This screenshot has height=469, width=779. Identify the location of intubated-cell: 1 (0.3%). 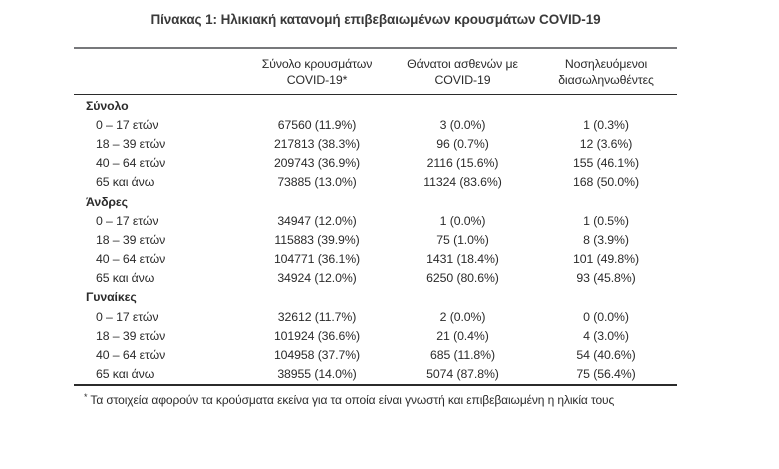
(606, 124).